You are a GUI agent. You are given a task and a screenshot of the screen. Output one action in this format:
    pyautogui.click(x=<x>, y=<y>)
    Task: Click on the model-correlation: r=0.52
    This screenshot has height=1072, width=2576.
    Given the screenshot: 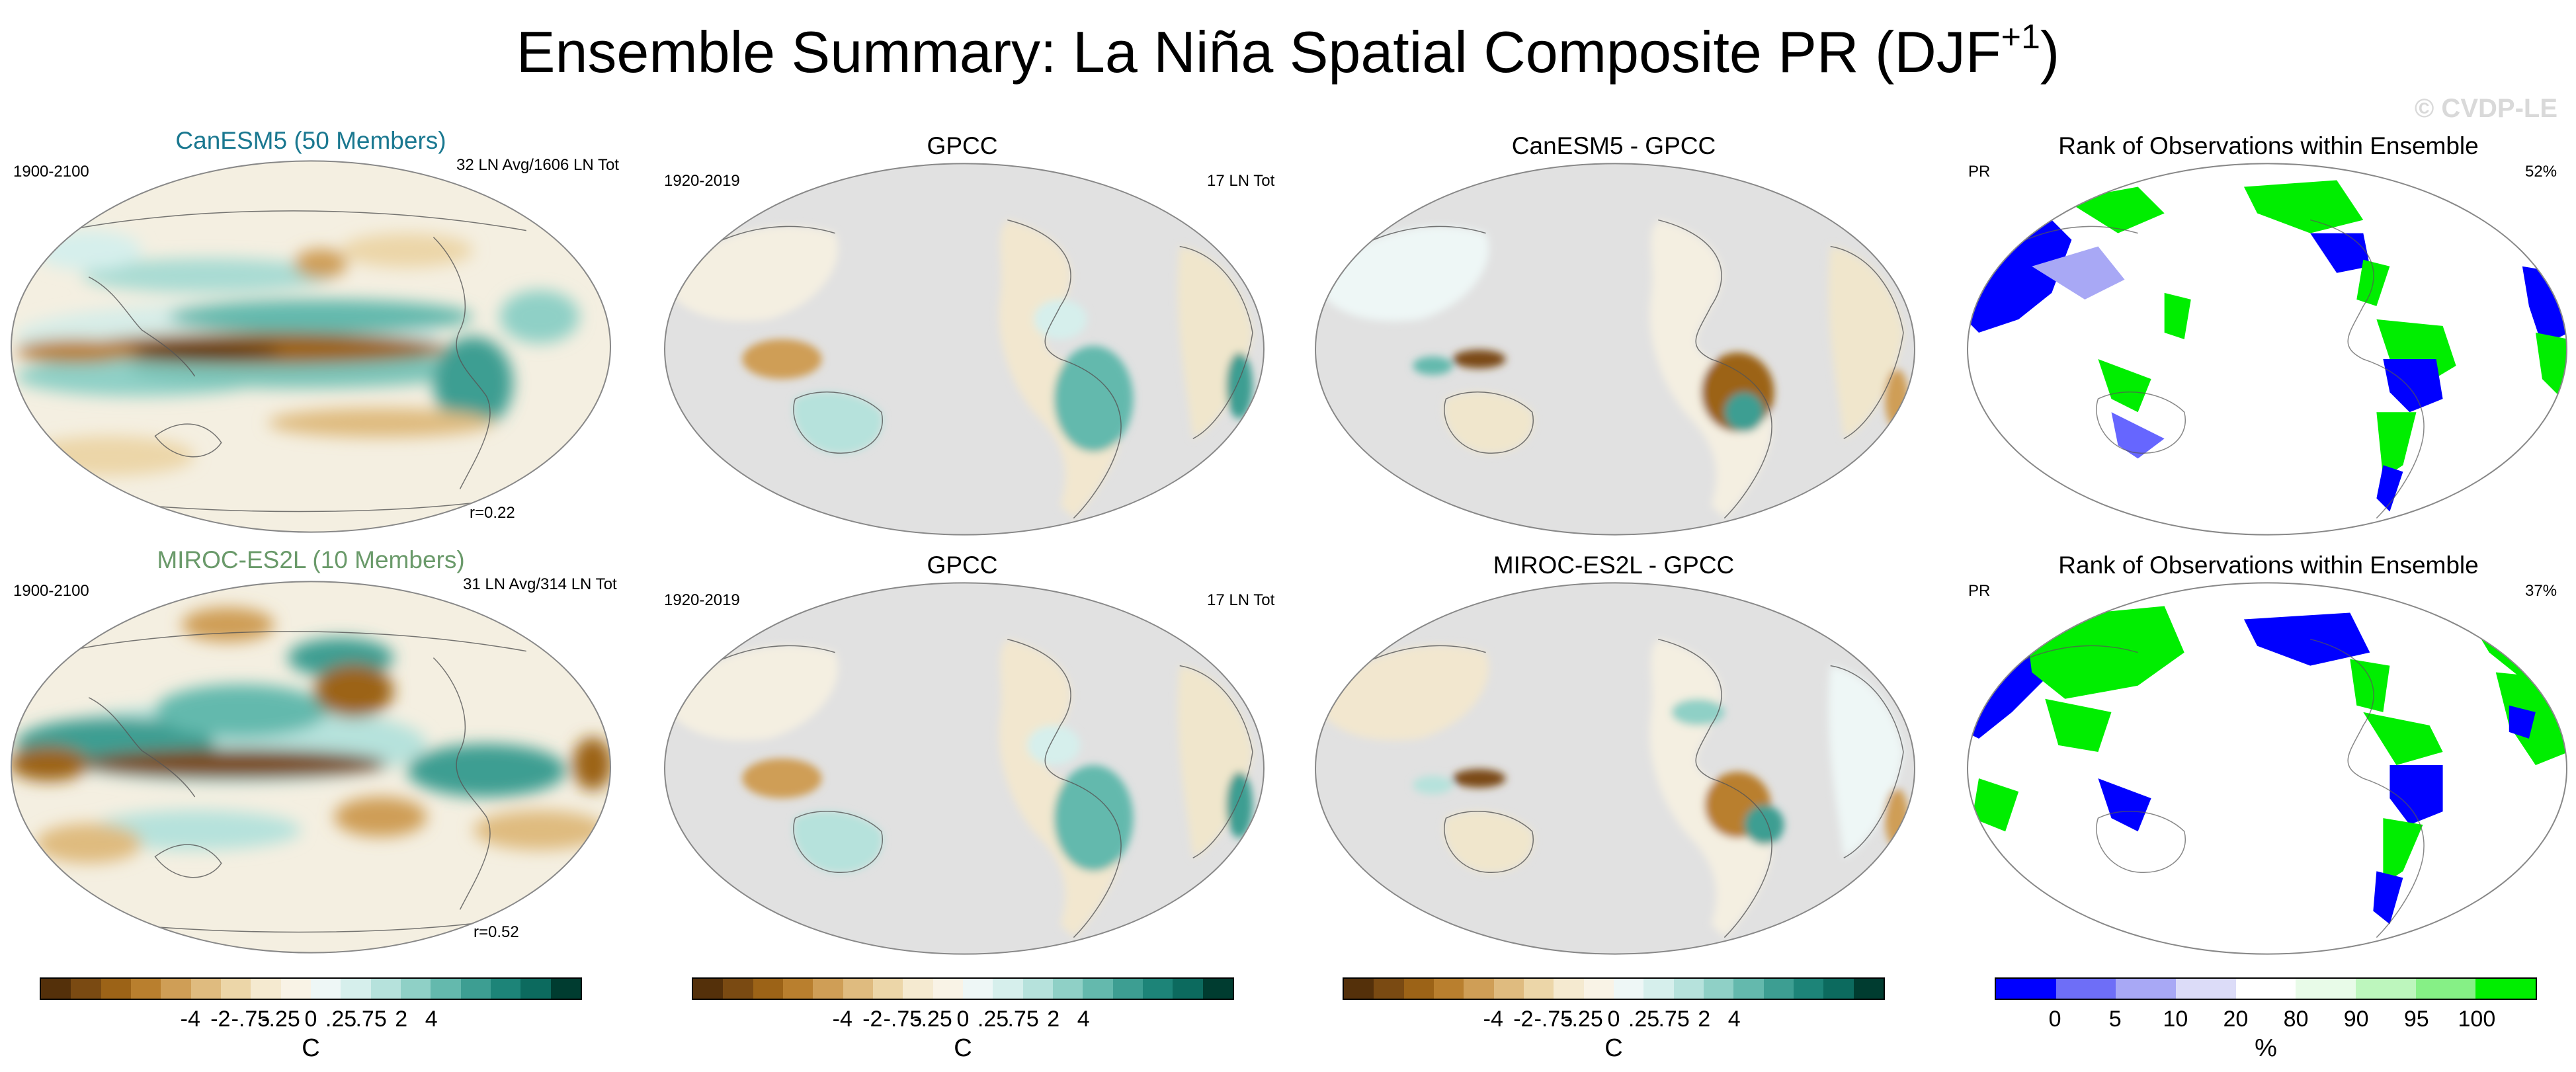 What is the action you would take?
    pyautogui.click(x=496, y=932)
    